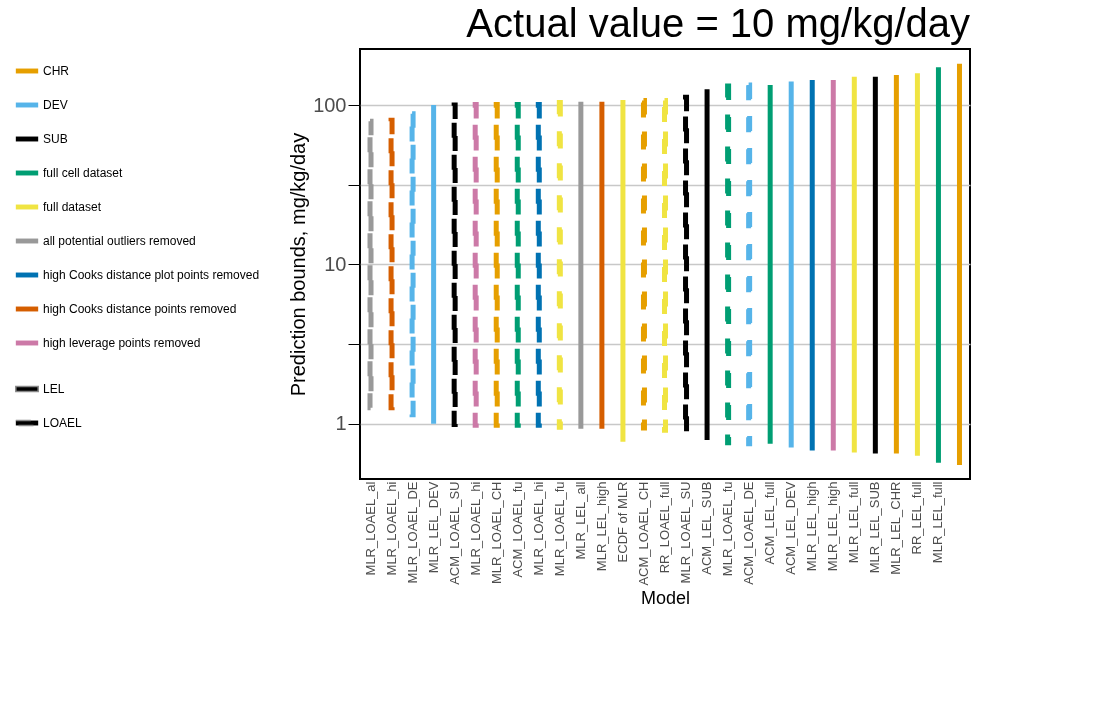  Describe the element at coordinates (686, 532) in the screenshot. I see `x-tick-label: MLR_LOAEL_SU` at that location.